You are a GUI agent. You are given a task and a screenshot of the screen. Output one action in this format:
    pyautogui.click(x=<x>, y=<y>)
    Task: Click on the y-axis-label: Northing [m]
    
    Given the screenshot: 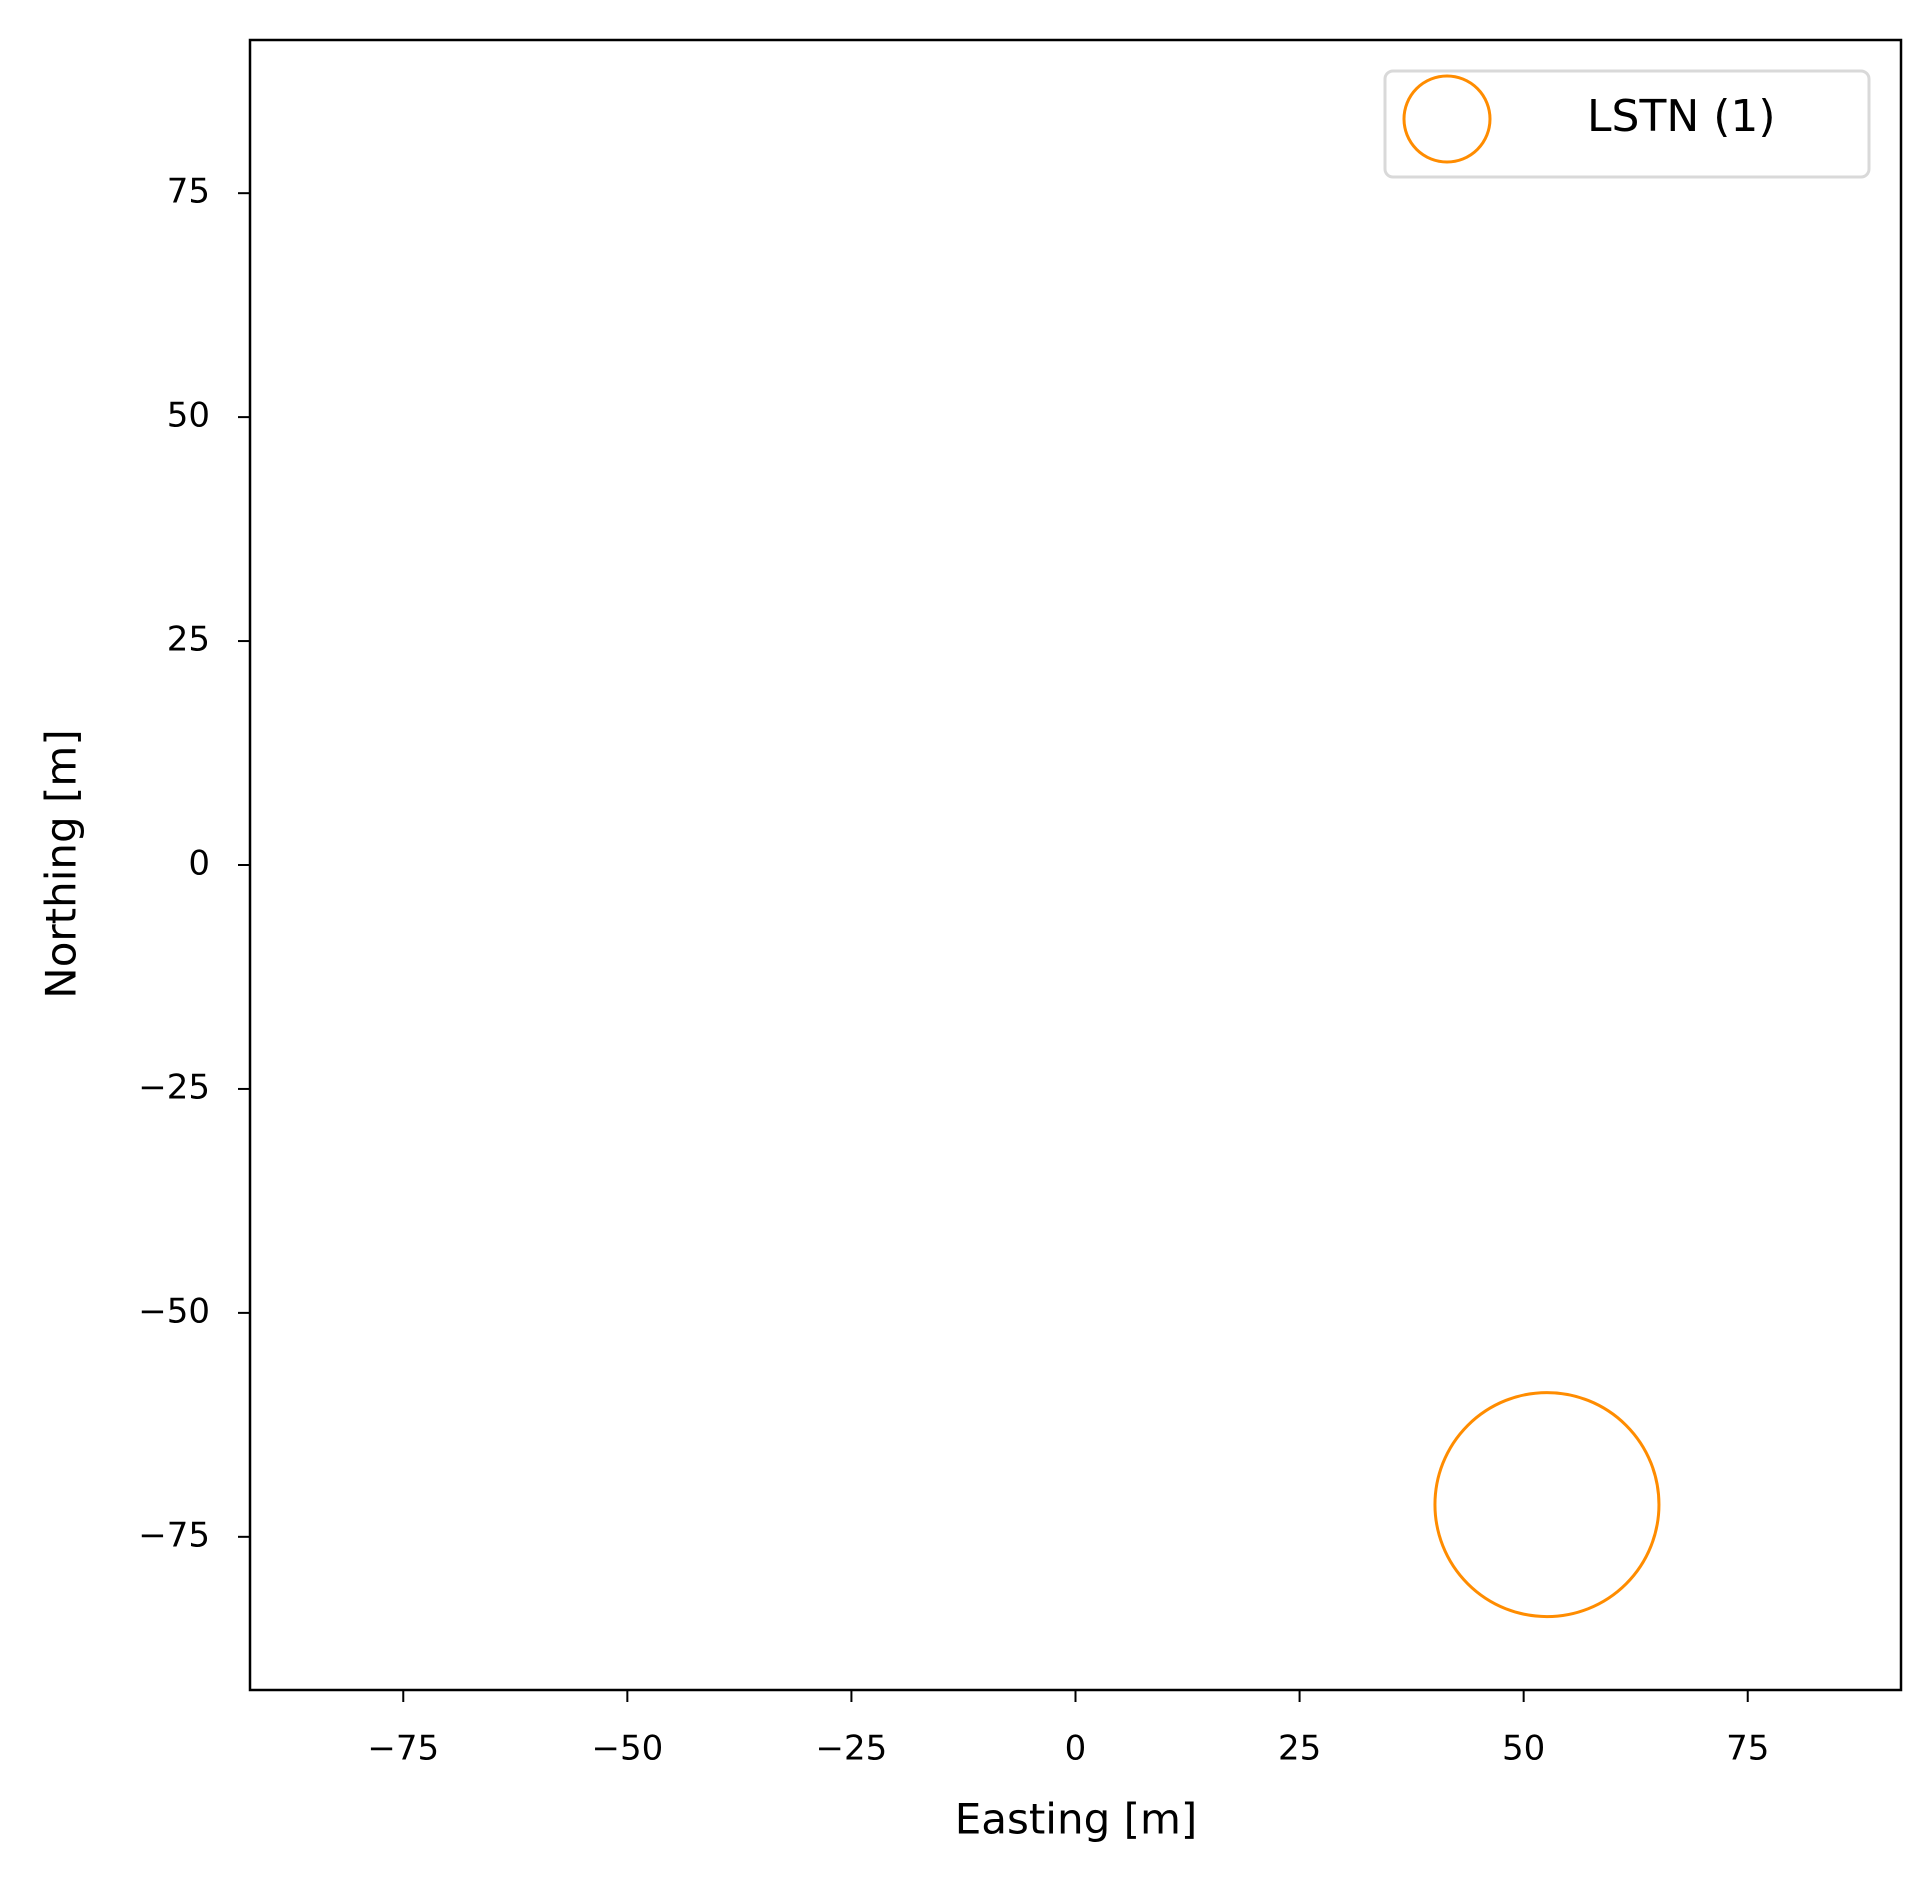 What is the action you would take?
    pyautogui.click(x=61, y=863)
    